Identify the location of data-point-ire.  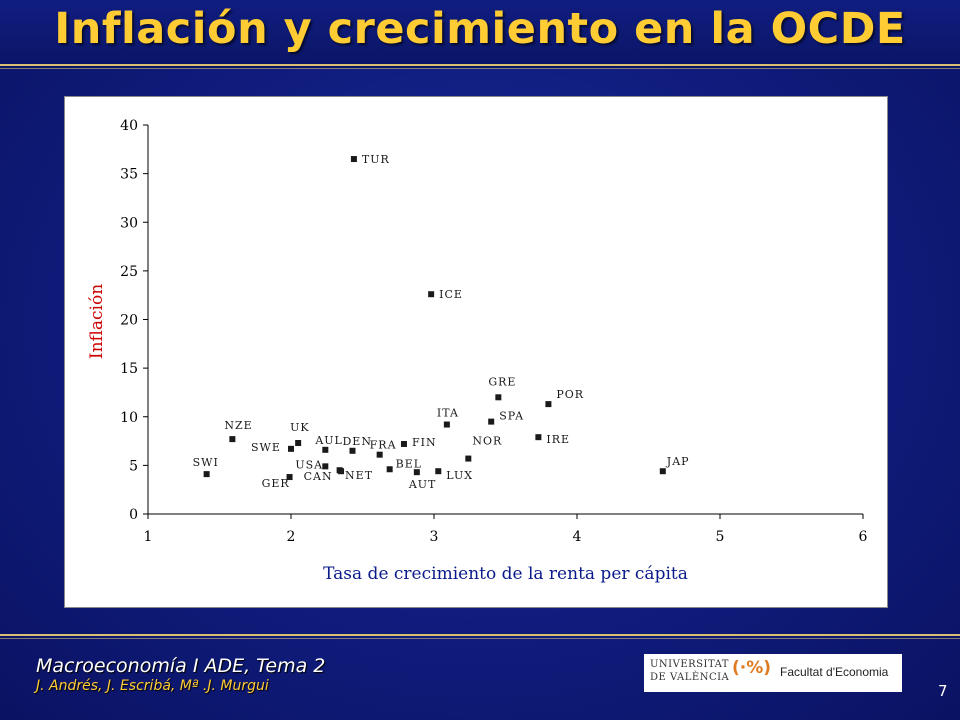
(538, 437).